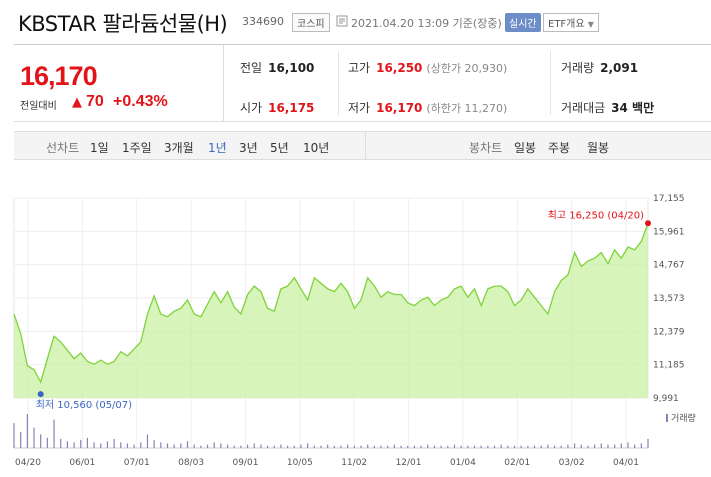 This screenshot has width=711, height=477. Describe the element at coordinates (399, 68) in the screenshot. I see `day-high-value: 16,250` at that location.